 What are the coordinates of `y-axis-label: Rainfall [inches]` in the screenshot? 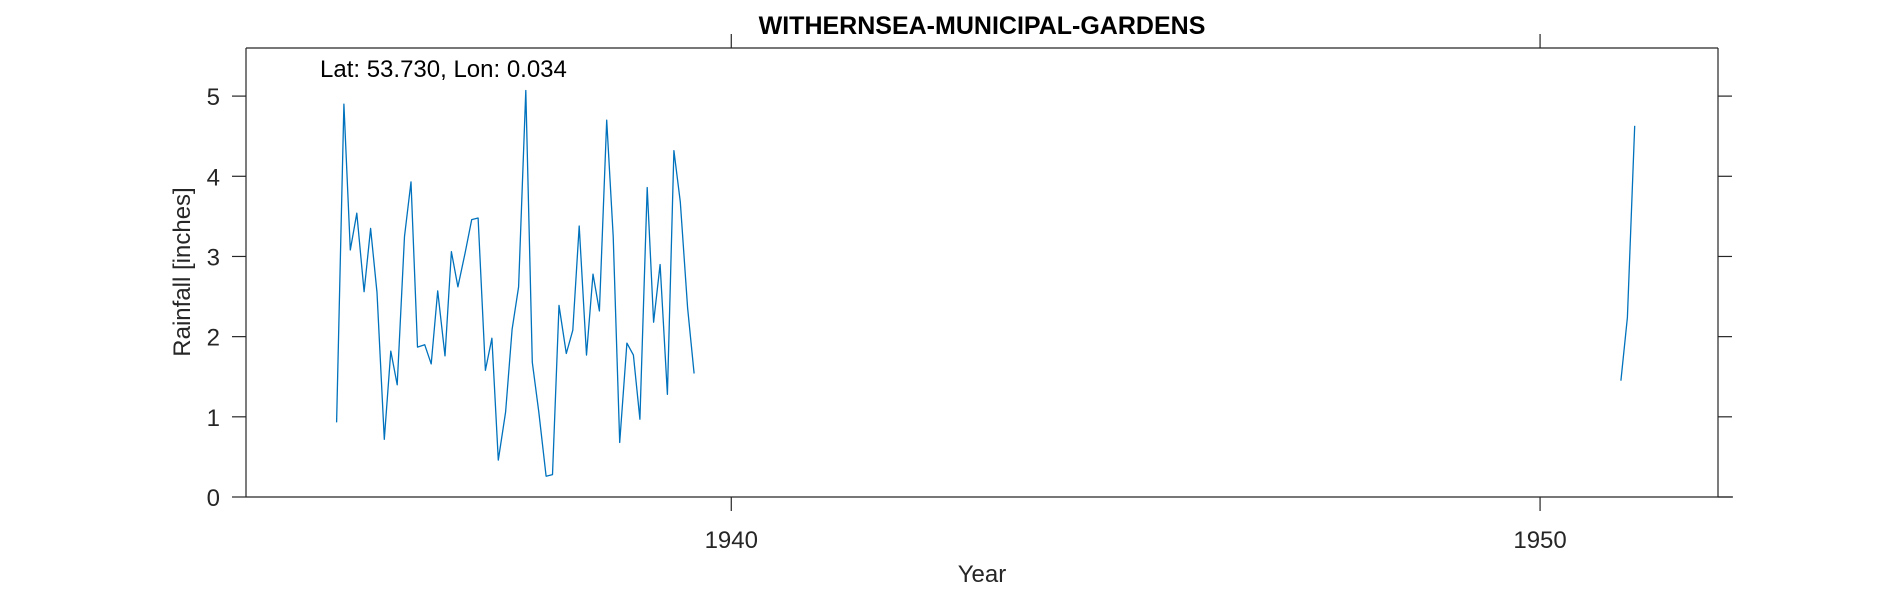 It's located at (182, 271).